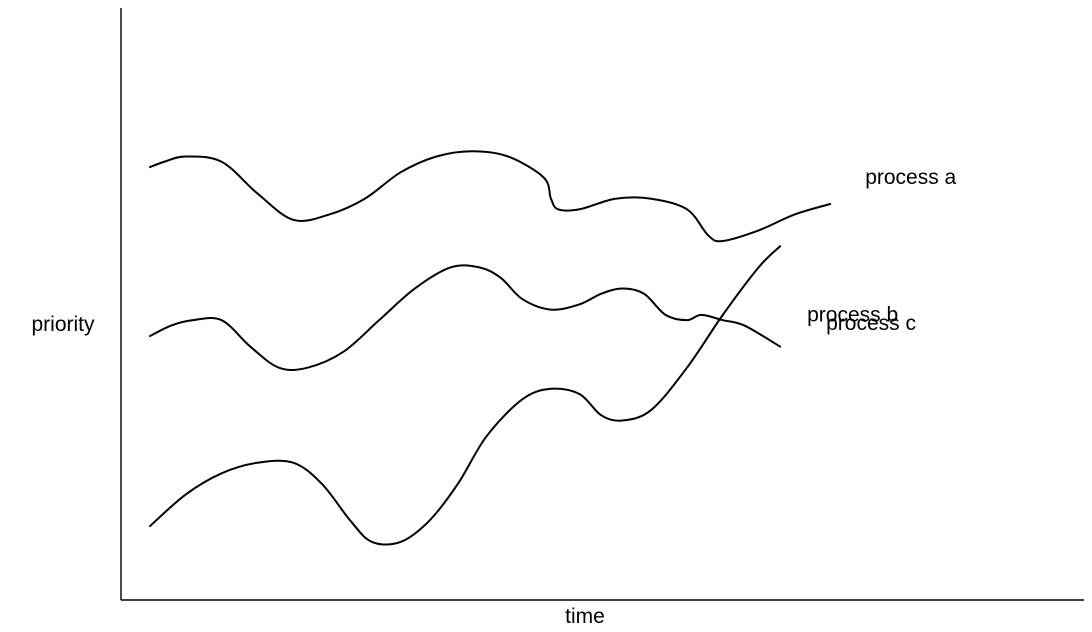 The width and height of the screenshot is (1092, 632). Describe the element at coordinates (63, 324) in the screenshot. I see `y-axis-label: priority` at that location.